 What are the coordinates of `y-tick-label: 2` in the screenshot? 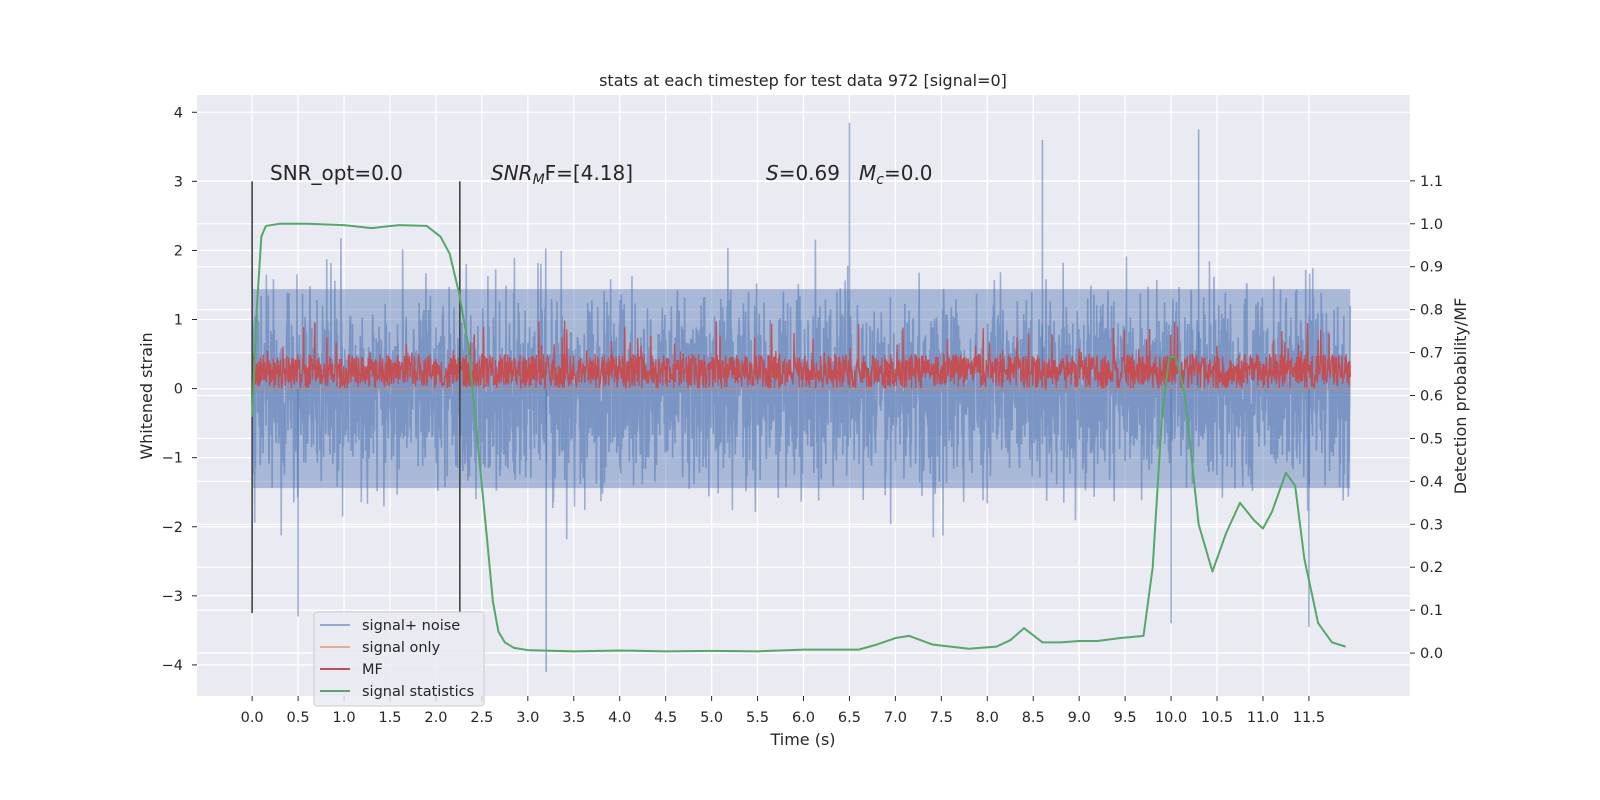 It's located at (178, 251).